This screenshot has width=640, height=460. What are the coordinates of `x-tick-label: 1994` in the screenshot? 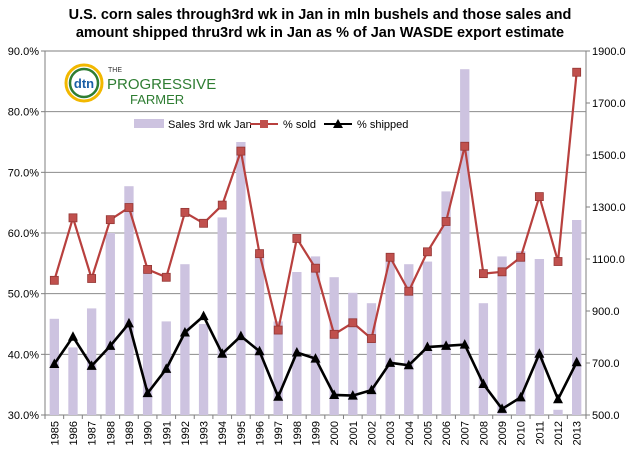 It's located at (223, 433).